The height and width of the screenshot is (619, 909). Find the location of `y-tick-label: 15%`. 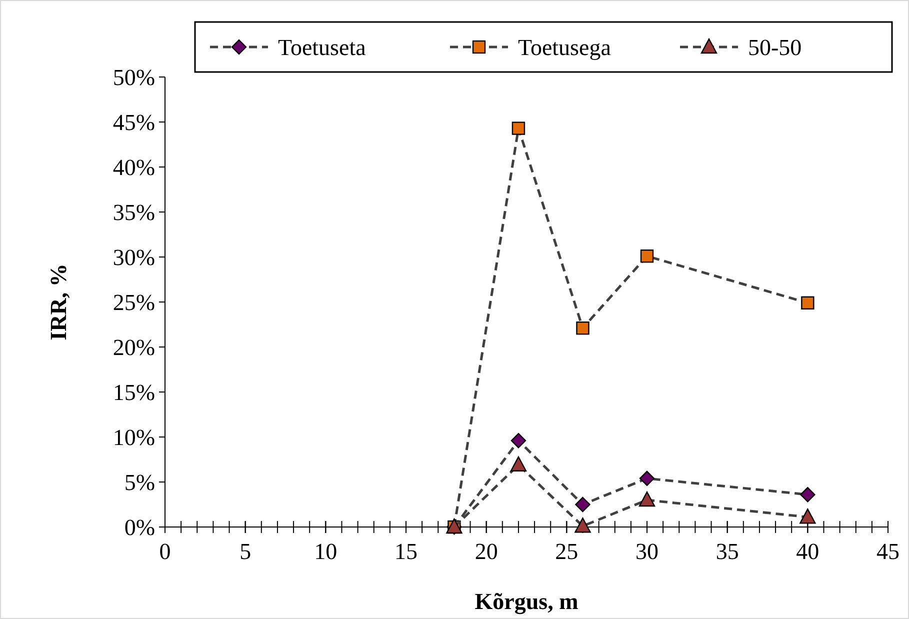

y-tick-label: 15% is located at coordinates (133, 393).